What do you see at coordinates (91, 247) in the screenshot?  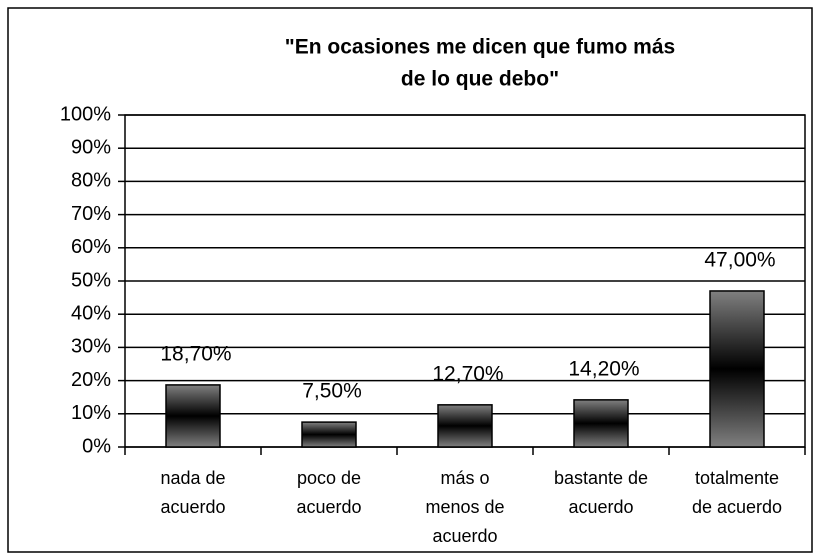 I see `y-tick-label: 60%` at bounding box center [91, 247].